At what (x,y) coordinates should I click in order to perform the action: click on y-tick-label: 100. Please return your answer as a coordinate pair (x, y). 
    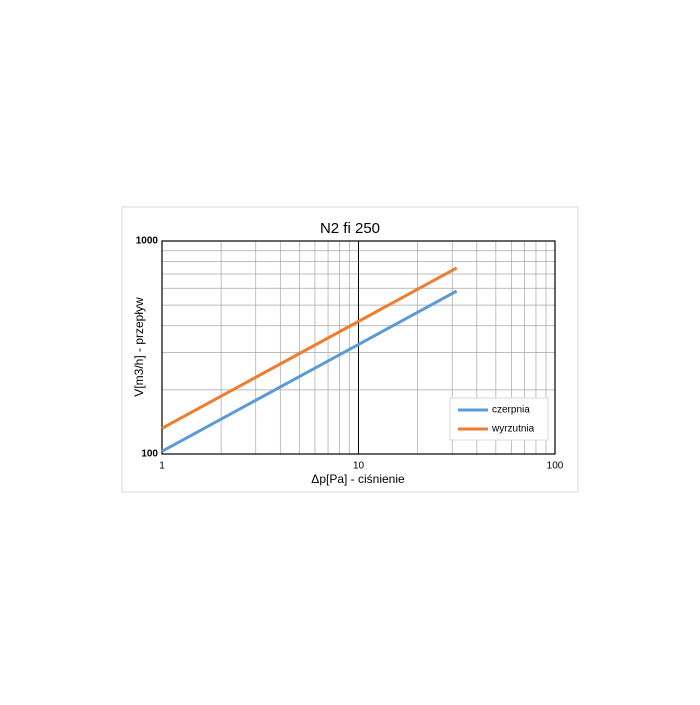
    Looking at the image, I should click on (149, 454).